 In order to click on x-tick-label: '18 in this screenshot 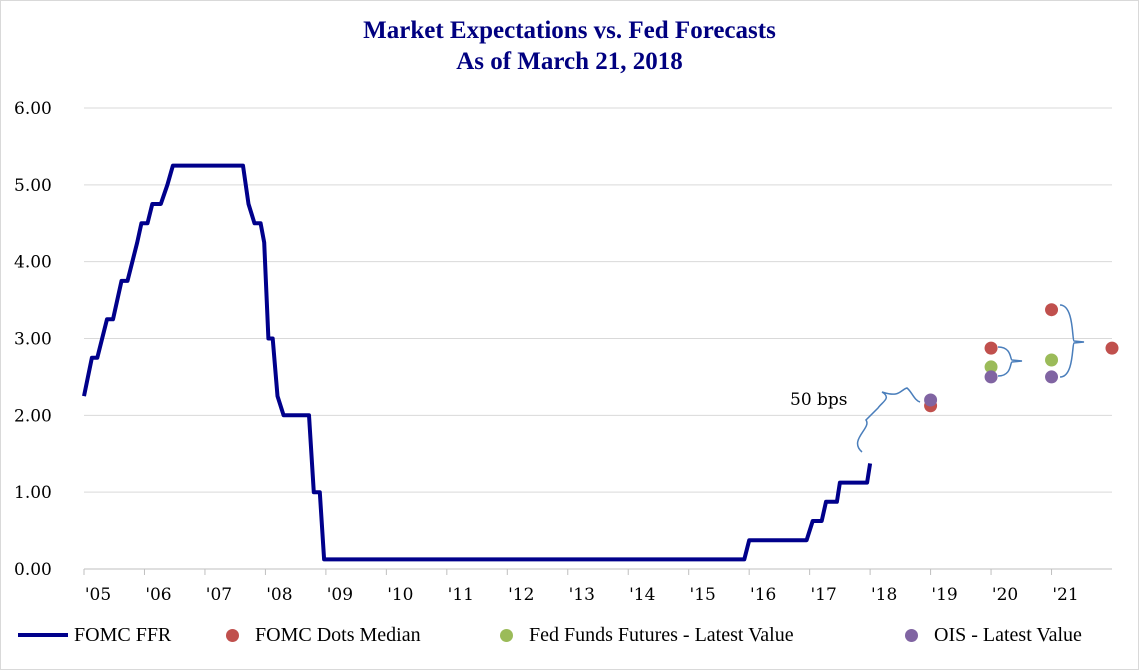, I will do `click(884, 595)`.